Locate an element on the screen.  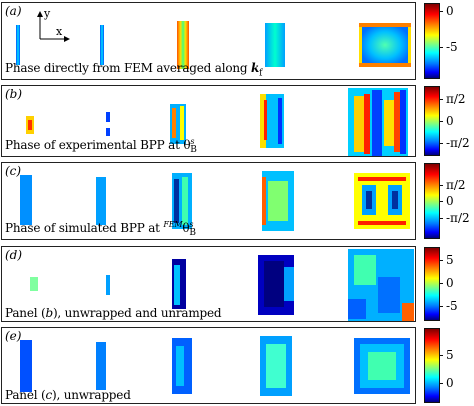
colorbar-a is located at coordinates (432, 41).